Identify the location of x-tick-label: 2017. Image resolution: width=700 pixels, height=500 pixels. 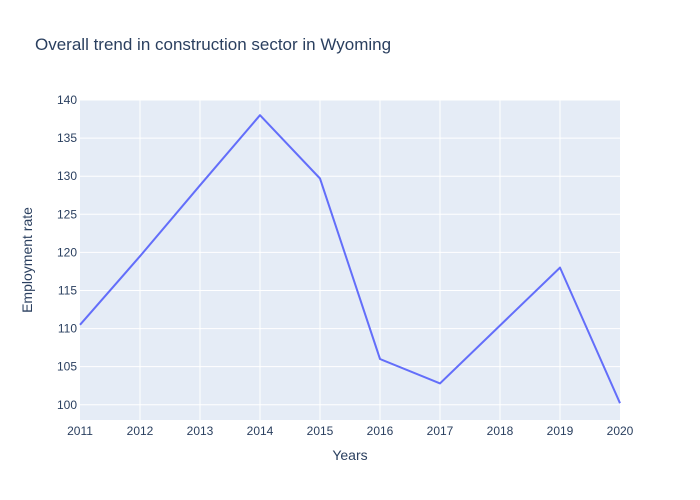
(440, 431).